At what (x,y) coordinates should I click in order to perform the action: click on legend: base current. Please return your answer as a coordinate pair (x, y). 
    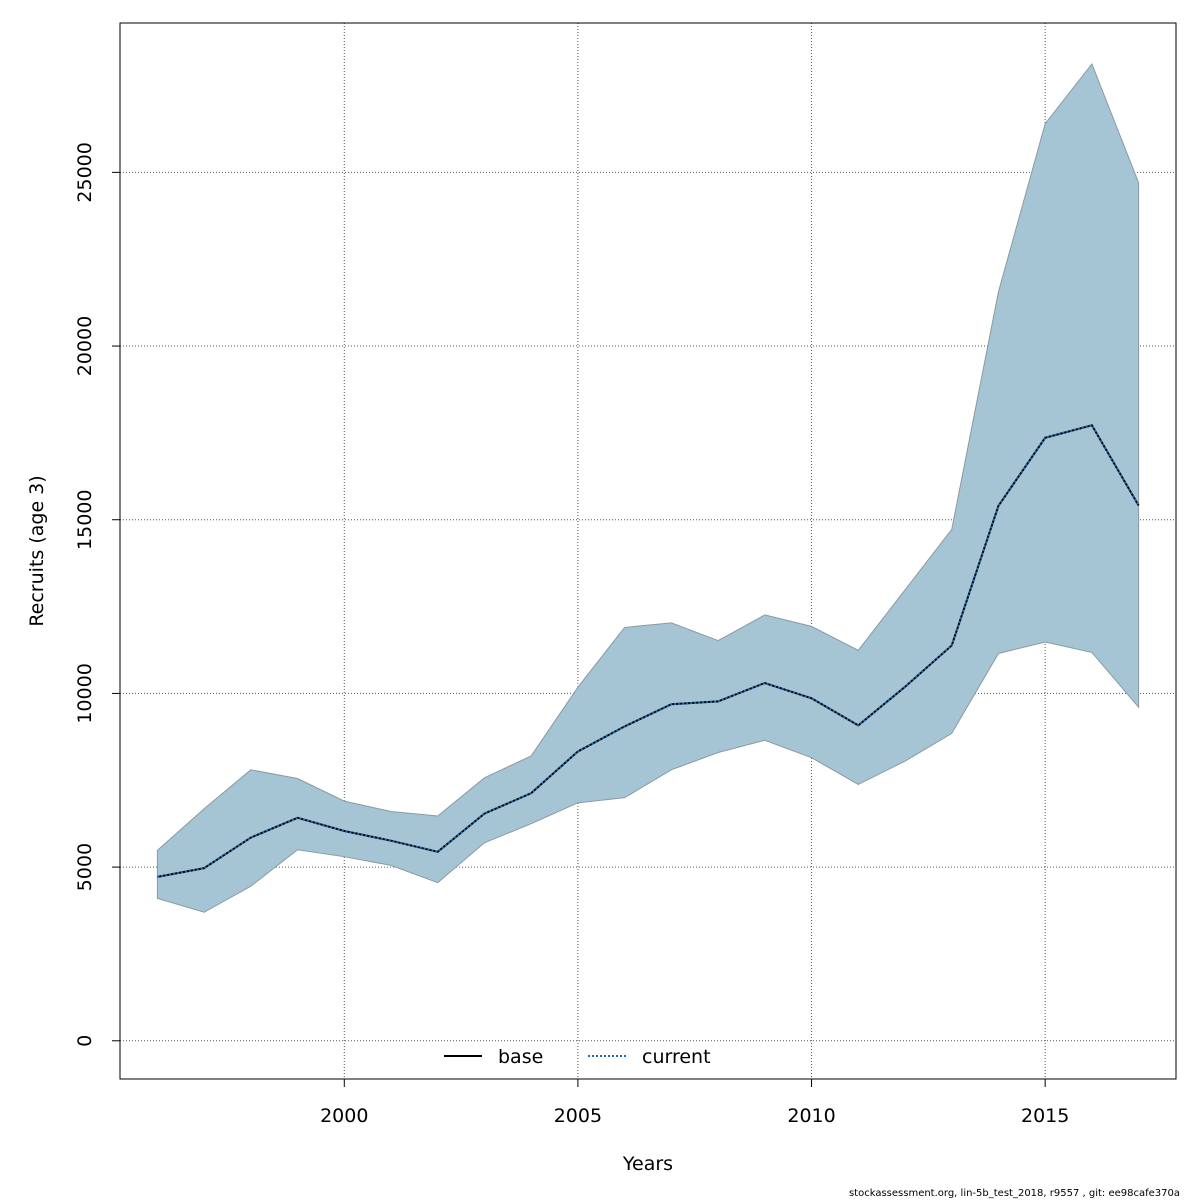
    Looking at the image, I should click on (577, 1057).